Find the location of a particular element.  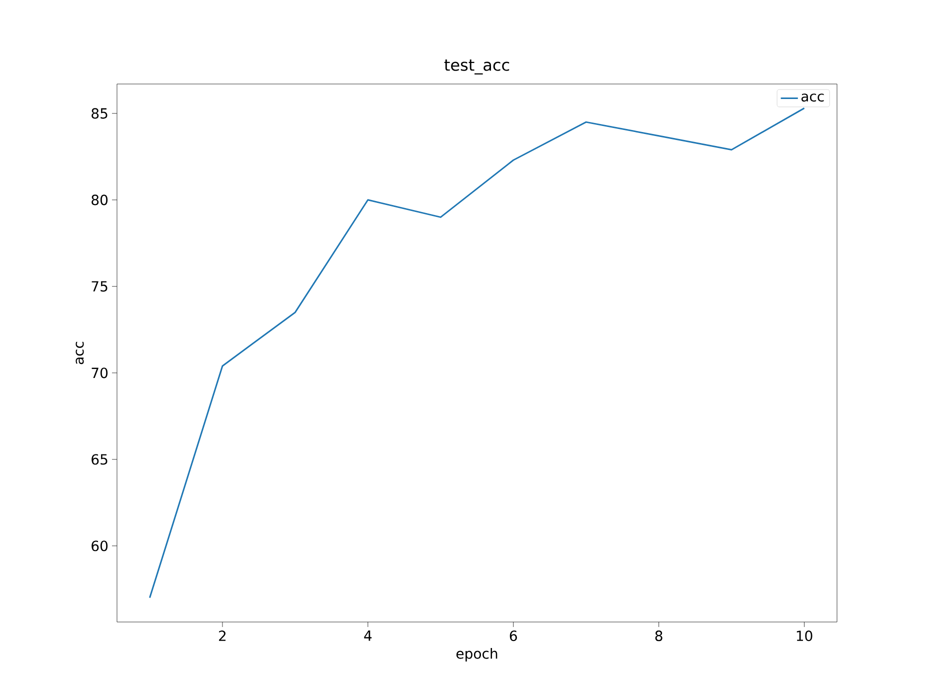

chart-title: test_acc is located at coordinates (477, 66).